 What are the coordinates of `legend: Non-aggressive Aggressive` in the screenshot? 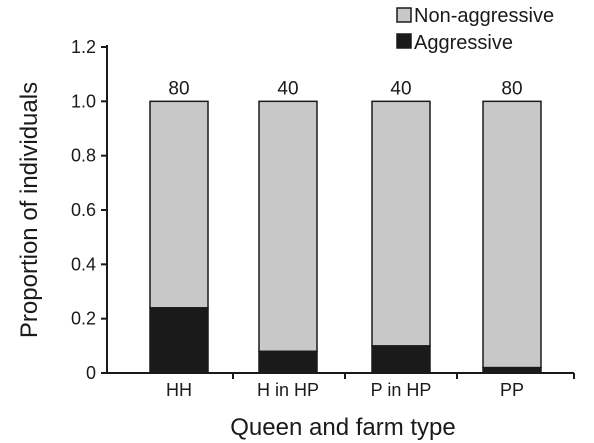 It's located at (475, 29).